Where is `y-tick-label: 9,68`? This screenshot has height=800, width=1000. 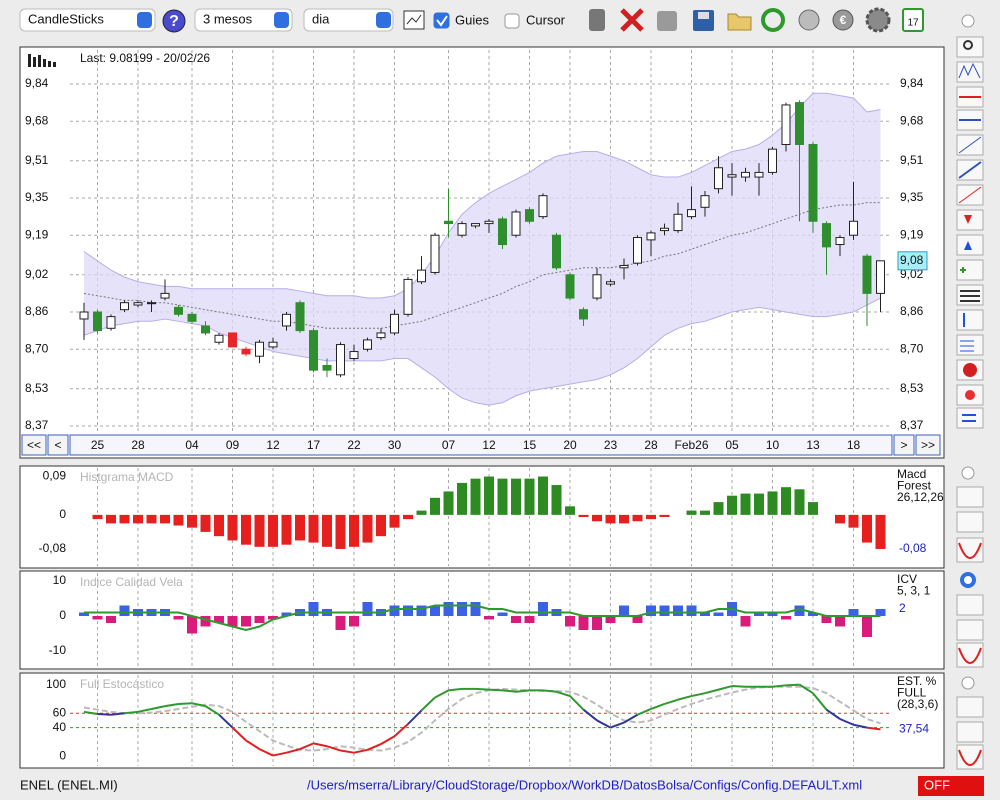
y-tick-label: 9,68 is located at coordinates (37, 120).